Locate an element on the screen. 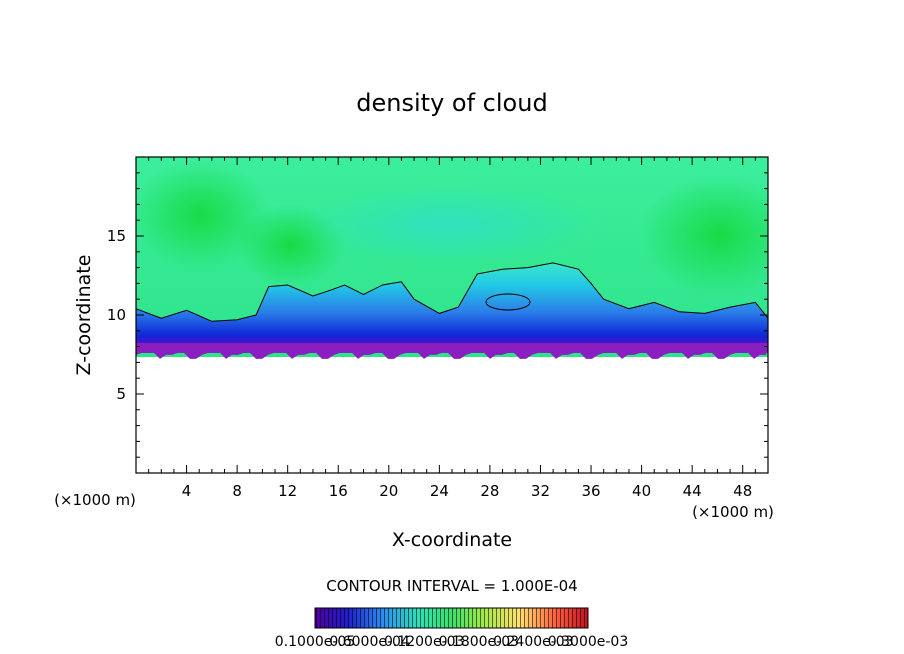  x-tick-label: 16 is located at coordinates (338, 491).